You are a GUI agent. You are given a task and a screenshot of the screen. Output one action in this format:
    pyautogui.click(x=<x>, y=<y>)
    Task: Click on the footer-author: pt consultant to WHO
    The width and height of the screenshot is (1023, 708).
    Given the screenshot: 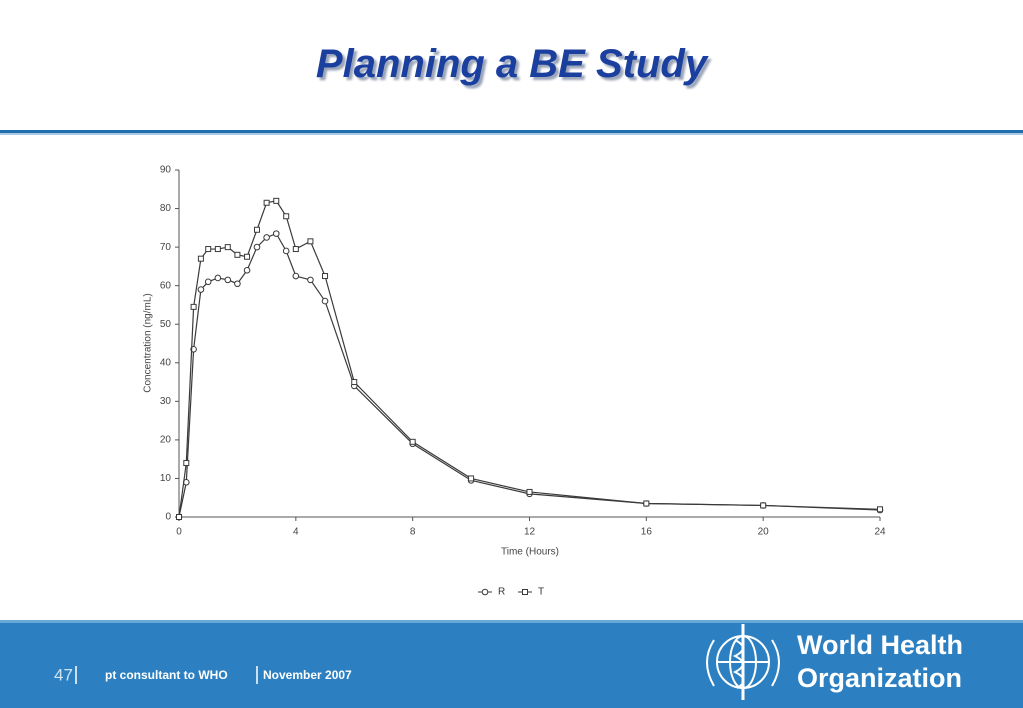 What is the action you would take?
    pyautogui.click(x=166, y=675)
    